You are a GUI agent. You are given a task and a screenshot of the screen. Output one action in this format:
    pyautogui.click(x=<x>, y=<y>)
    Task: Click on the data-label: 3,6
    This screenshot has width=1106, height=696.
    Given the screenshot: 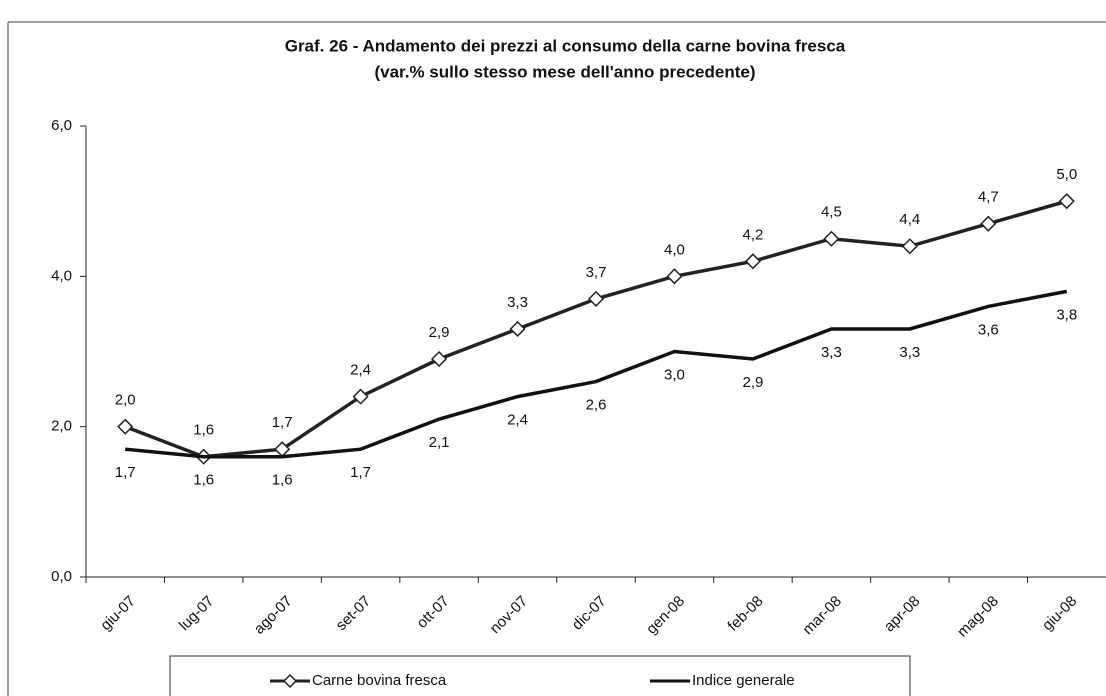 What is the action you would take?
    pyautogui.click(x=988, y=329)
    